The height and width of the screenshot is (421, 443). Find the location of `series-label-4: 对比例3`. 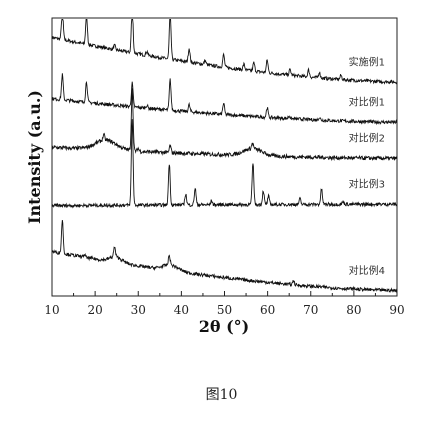

series-label-4: 对比例3 is located at coordinates (367, 184).